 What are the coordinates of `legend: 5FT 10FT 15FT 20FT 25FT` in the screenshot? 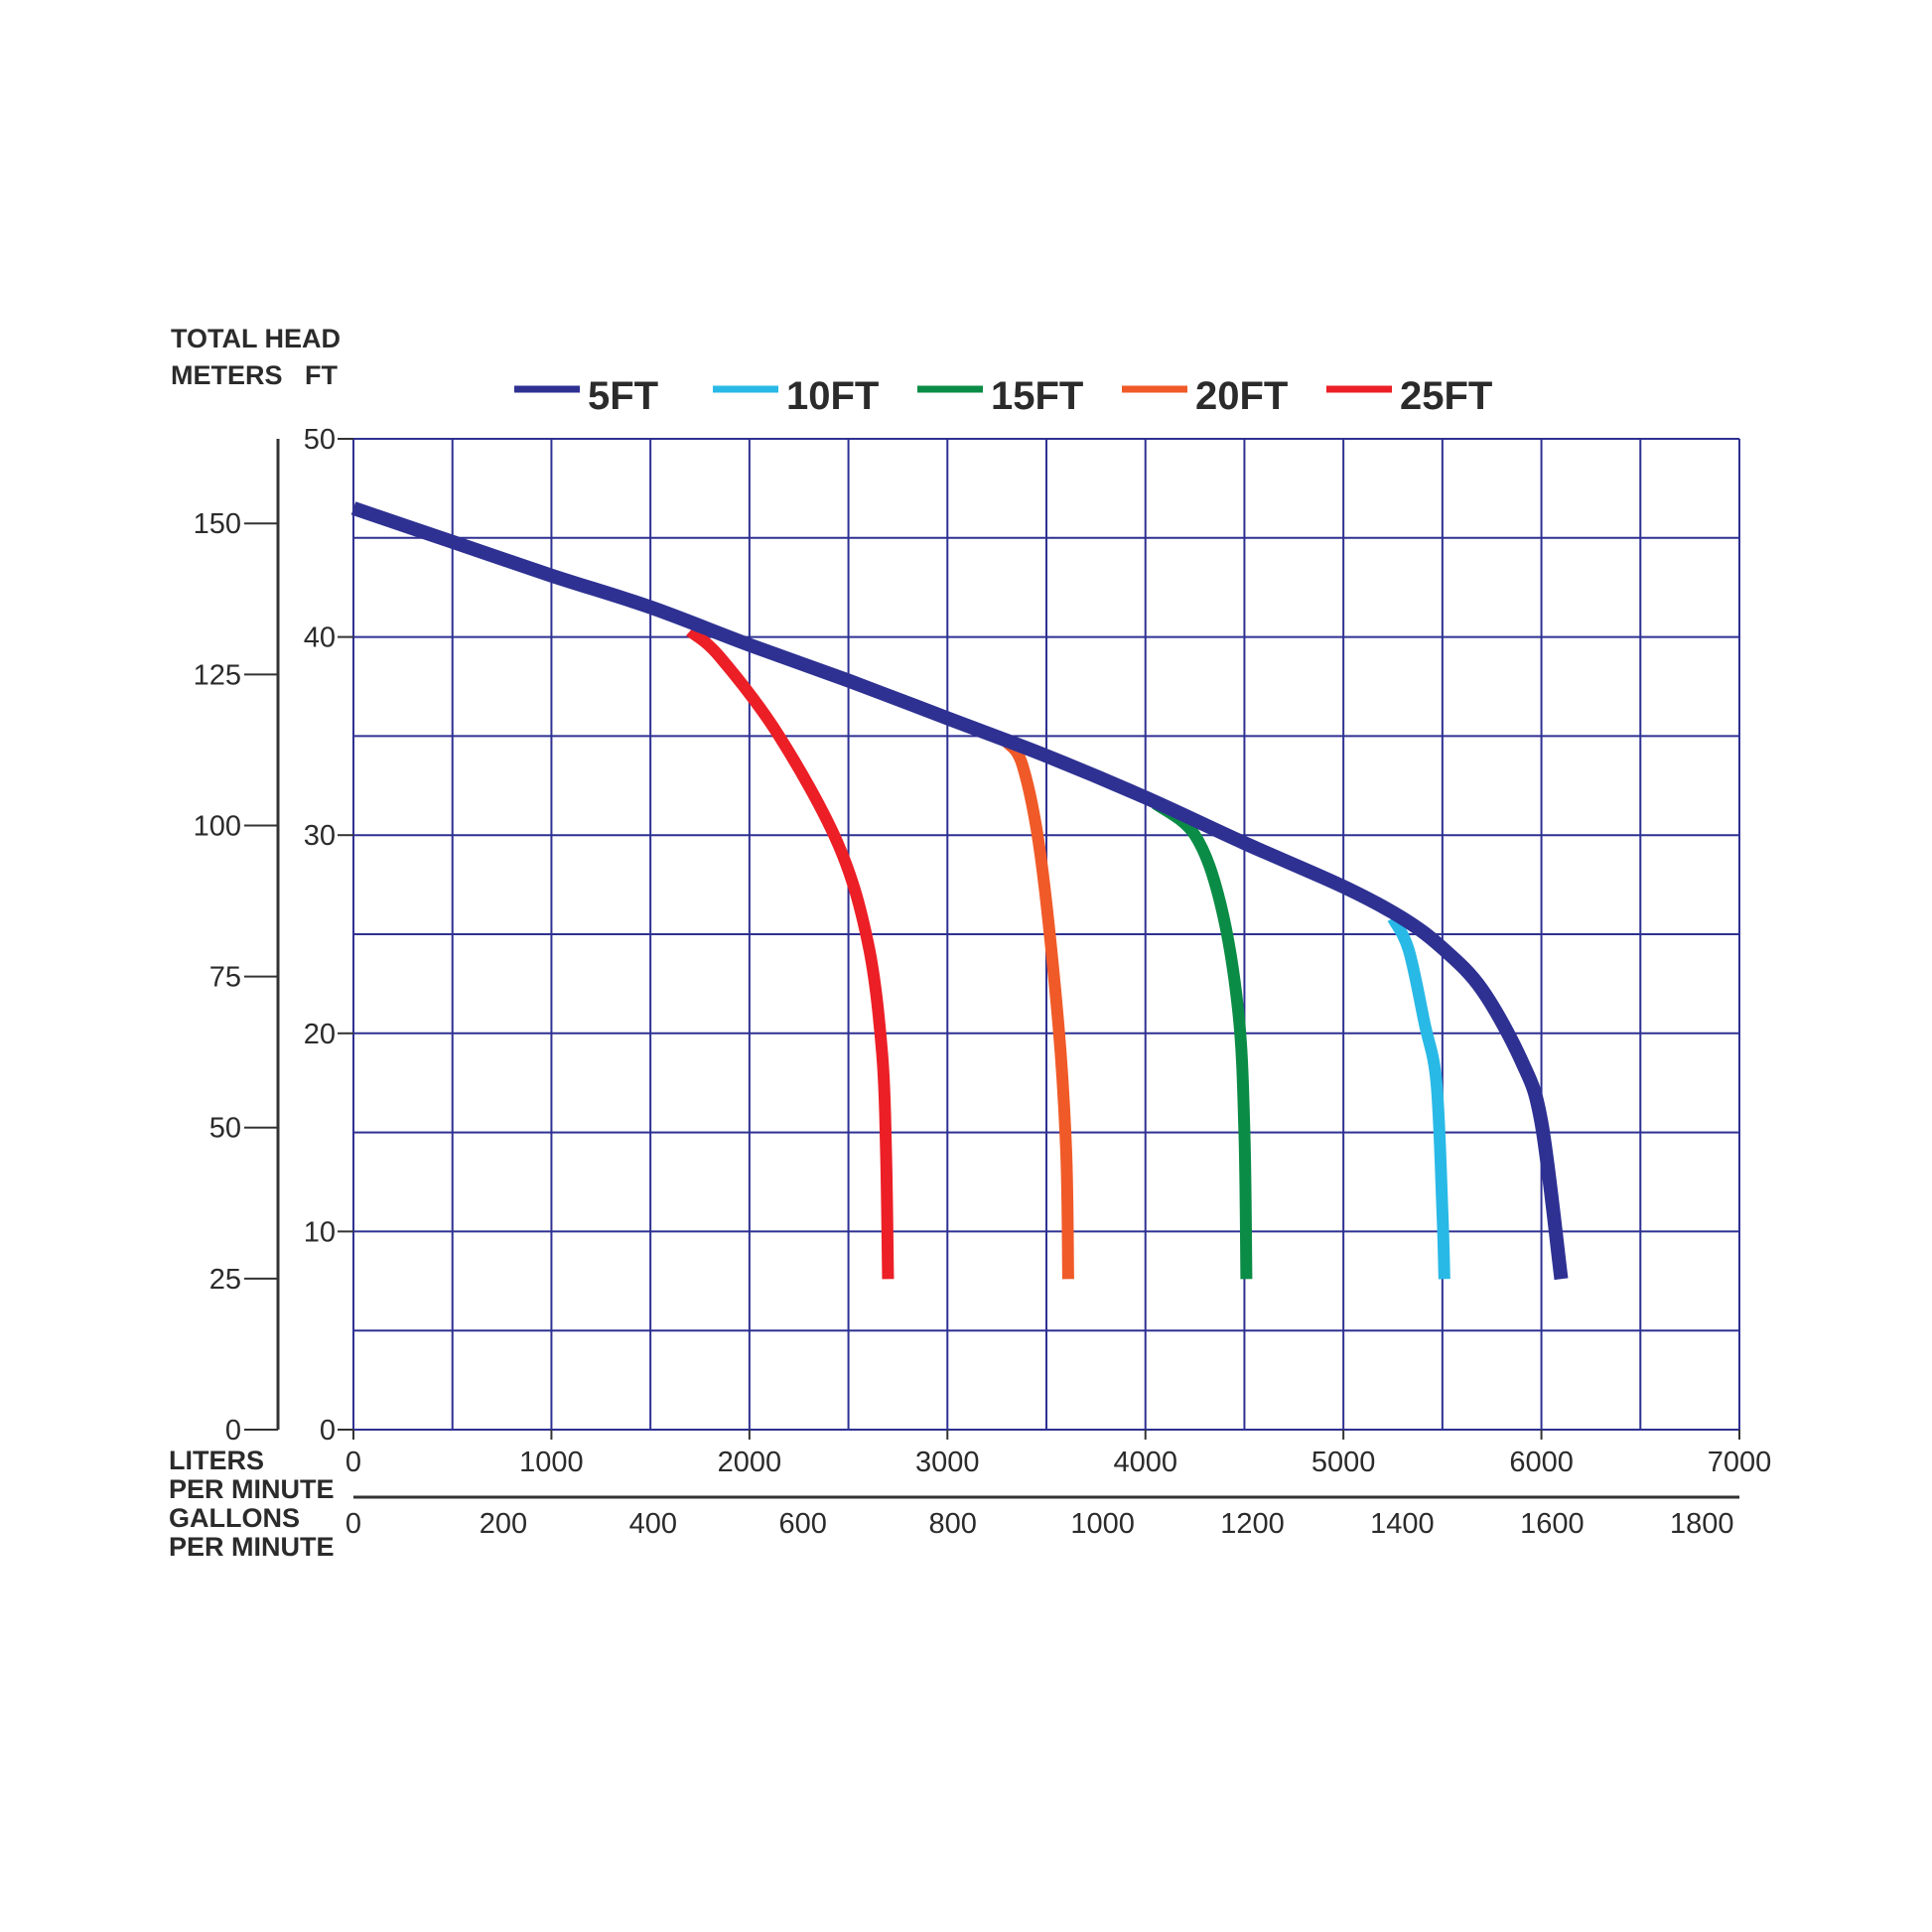 It's located at (1003, 396).